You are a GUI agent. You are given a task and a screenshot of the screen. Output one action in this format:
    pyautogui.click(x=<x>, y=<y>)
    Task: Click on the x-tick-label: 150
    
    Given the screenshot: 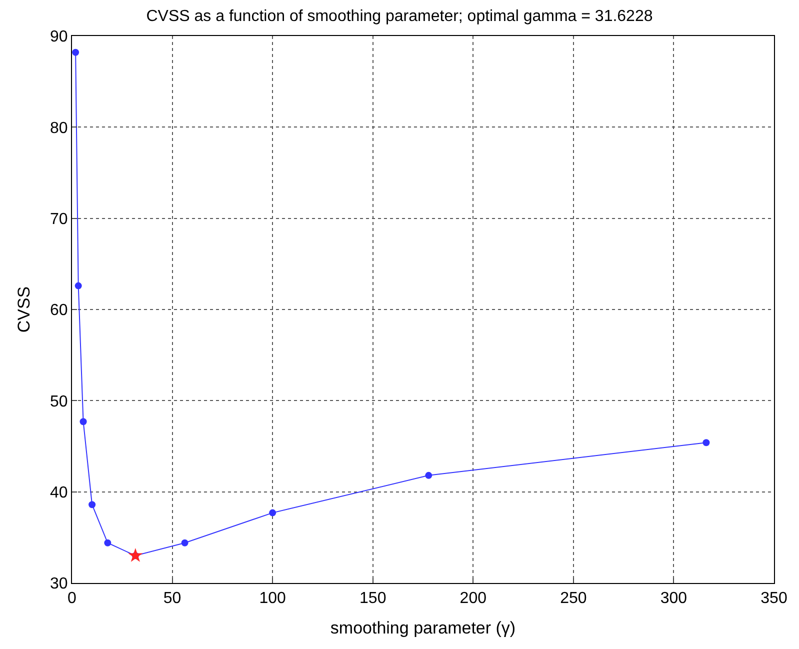 What is the action you would take?
    pyautogui.click(x=373, y=599)
    